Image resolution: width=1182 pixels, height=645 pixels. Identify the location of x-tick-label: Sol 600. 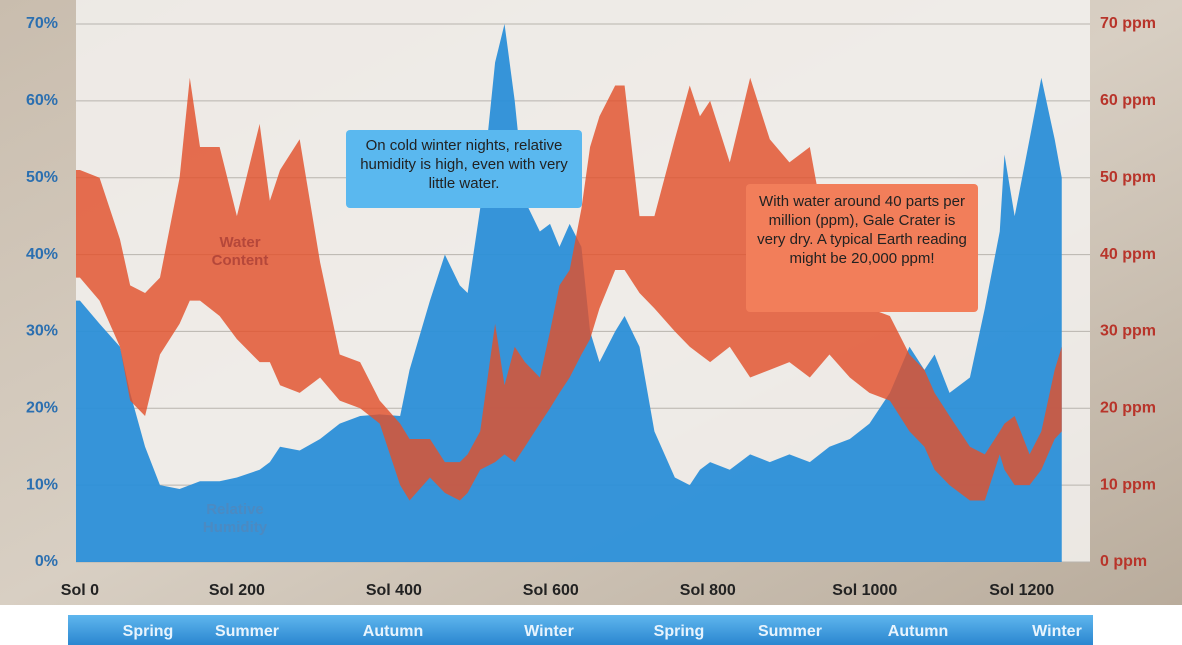
(551, 590).